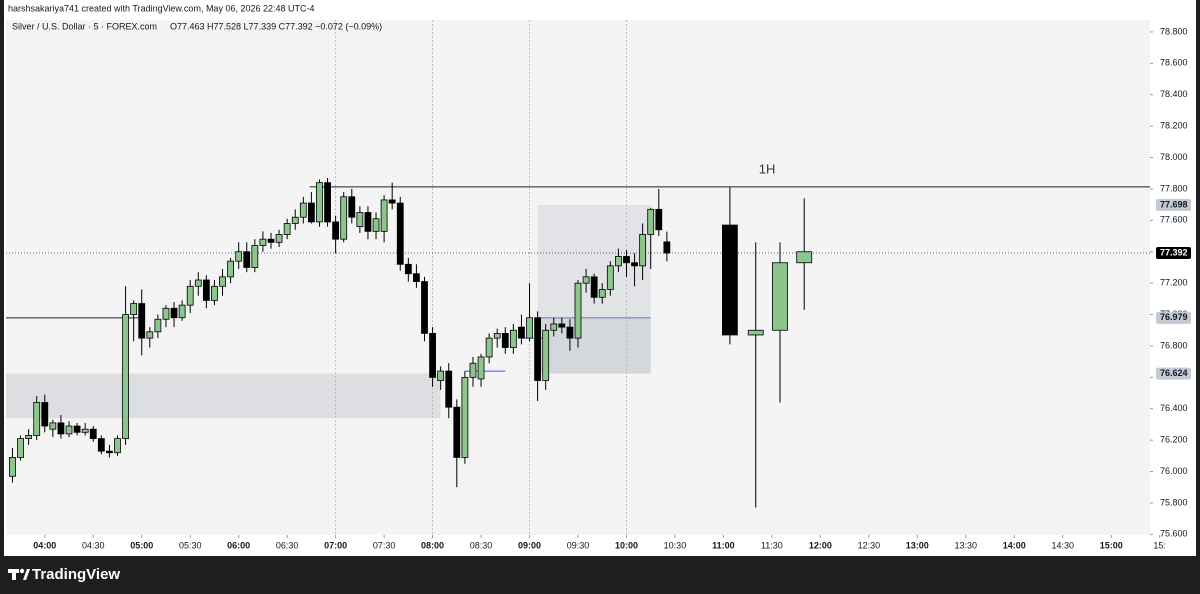 This screenshot has width=1200, height=594. I want to click on x-tick-label: 09:00, so click(529, 545).